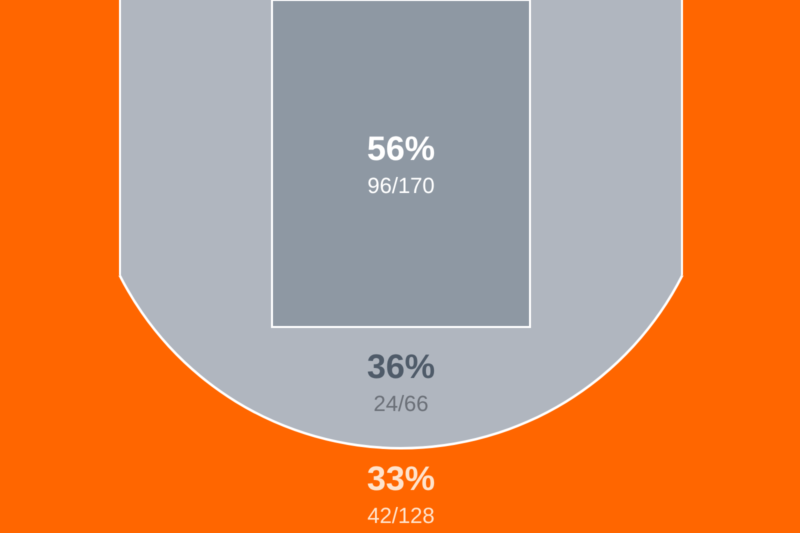 The image size is (800, 533). Describe the element at coordinates (401, 515) in the screenshot. I see `text: 42/128` at that location.